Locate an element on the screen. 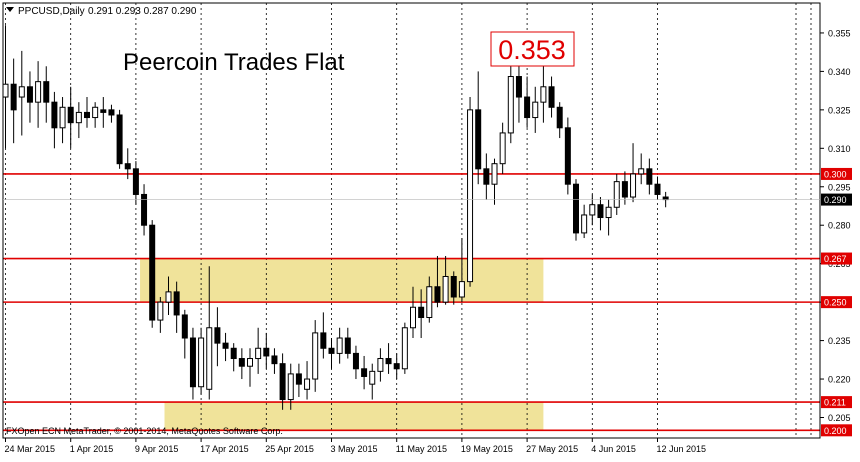 This screenshot has height=462, width=860. current-price-tag: 0.290 is located at coordinates (836, 199).